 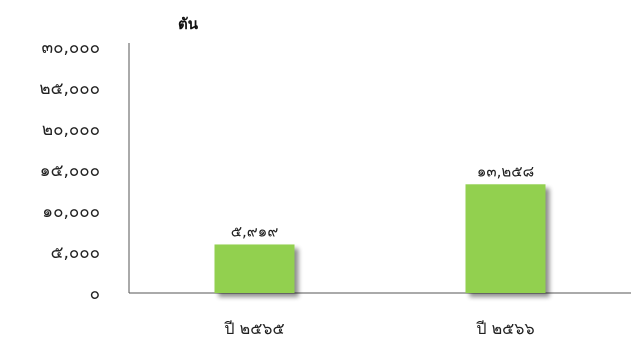 I want to click on y-axis-unit-label: ตัน, so click(x=188, y=24).